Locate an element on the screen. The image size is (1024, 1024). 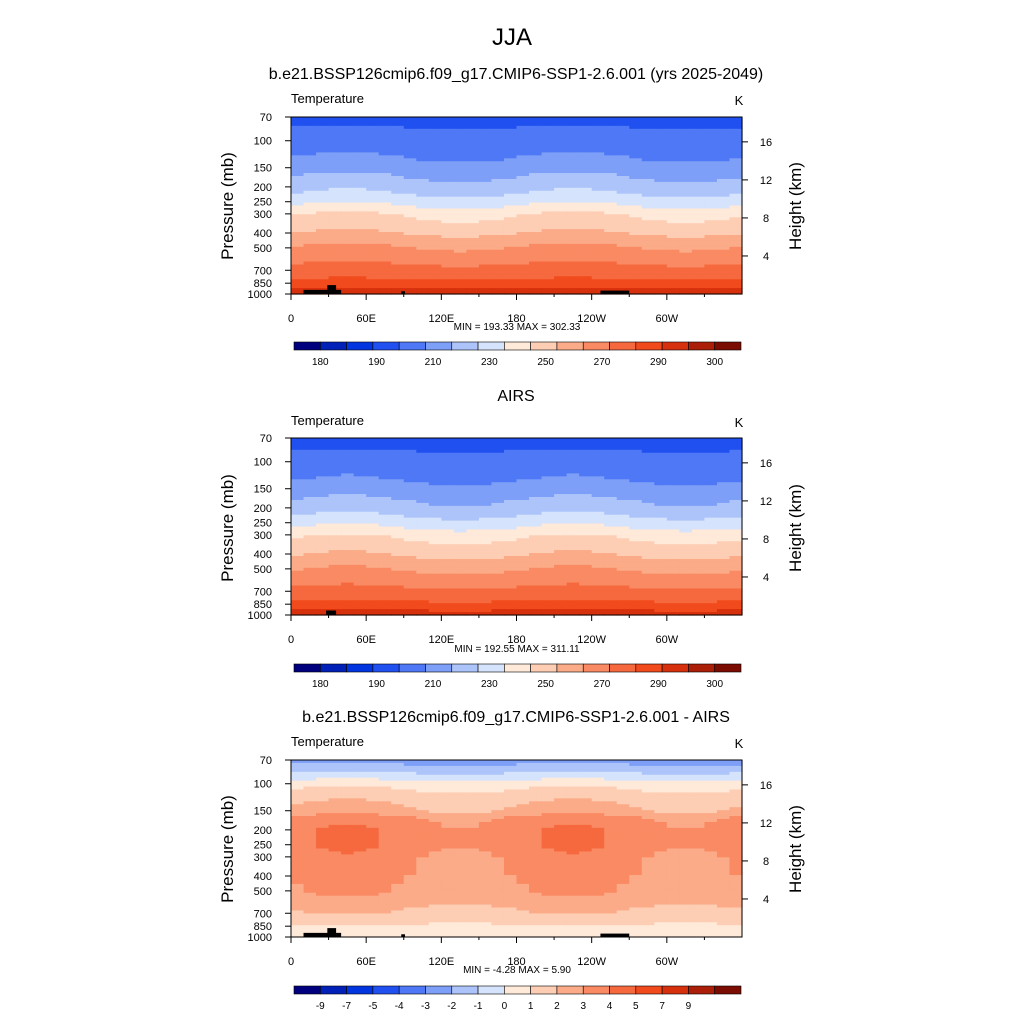
y-tick-label: 300 is located at coordinates (263, 536).